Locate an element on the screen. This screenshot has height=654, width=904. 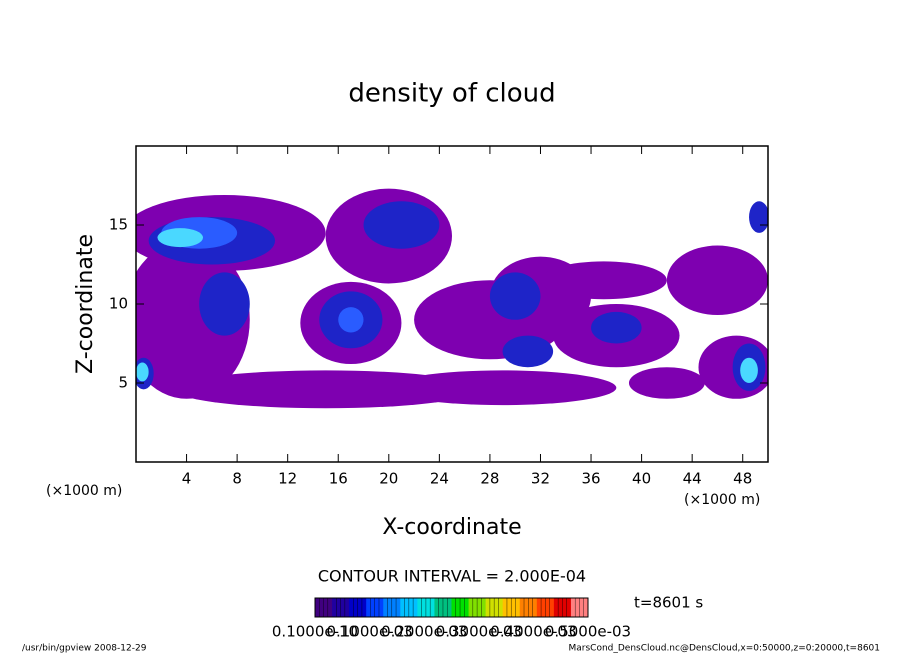
contour-interval: CONTOUR INTERVAL = 2.000E-04 is located at coordinates (452, 576).